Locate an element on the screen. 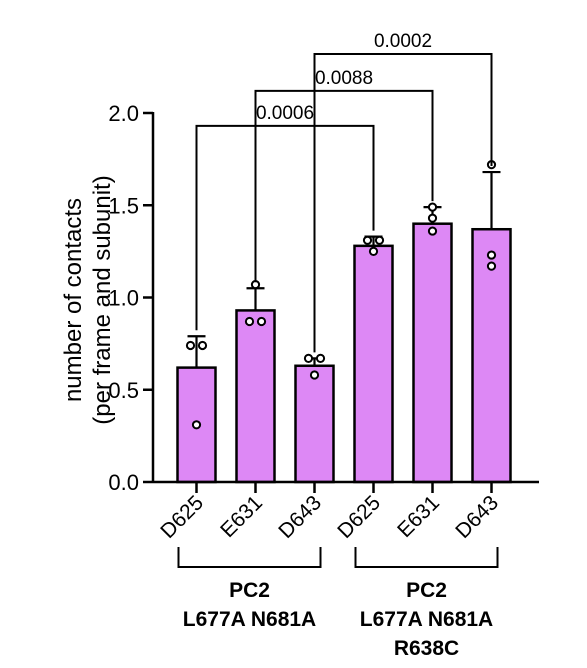  x-axis: D625 E631 D643 D625 E631 D643 is located at coordinates (346, 511).